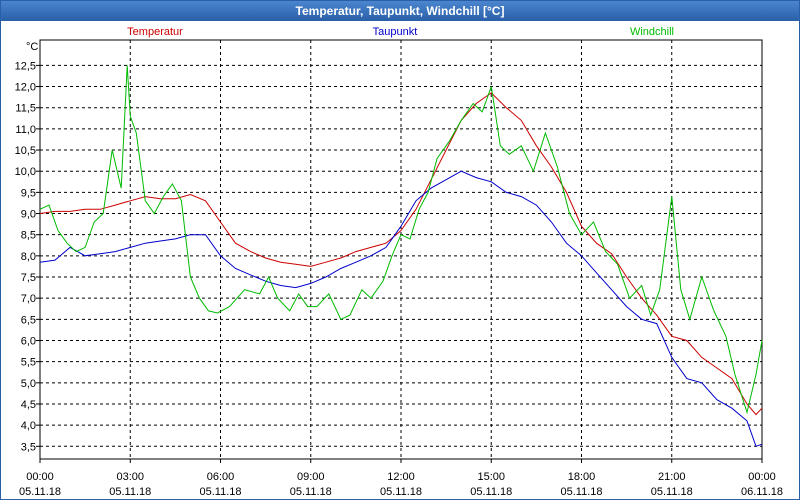  What do you see at coordinates (25, 109) in the screenshot?
I see `y-tick-label: 11,5` at bounding box center [25, 109].